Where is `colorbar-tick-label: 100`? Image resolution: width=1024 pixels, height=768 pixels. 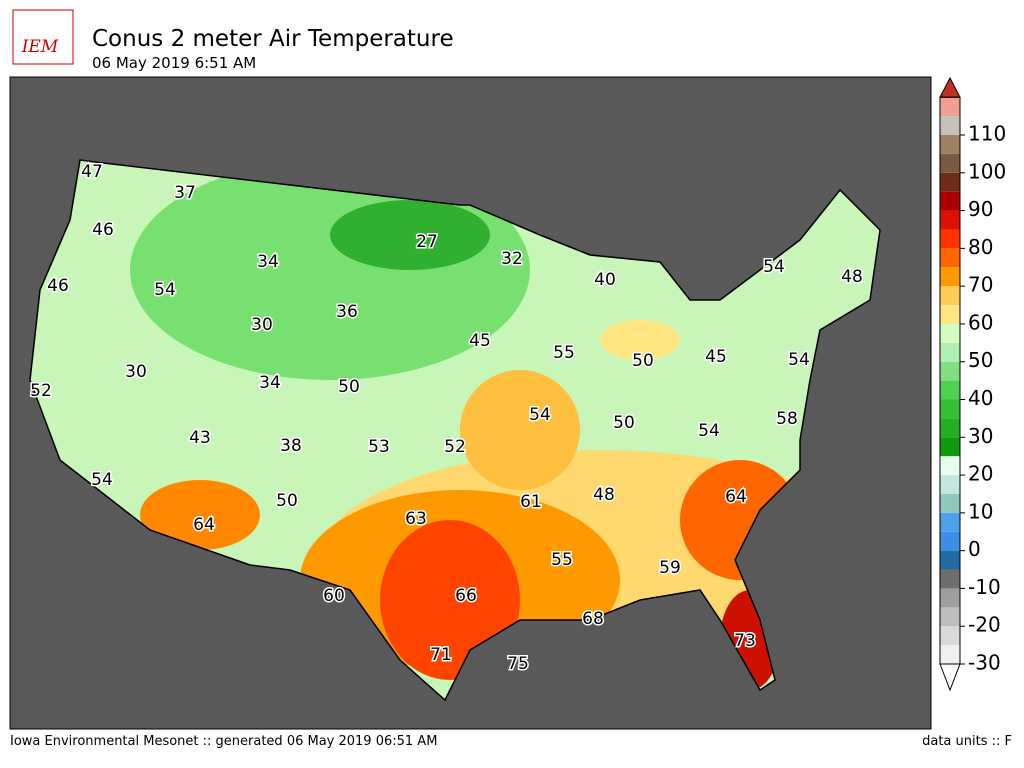 colorbar-tick-label: 100 is located at coordinates (987, 171).